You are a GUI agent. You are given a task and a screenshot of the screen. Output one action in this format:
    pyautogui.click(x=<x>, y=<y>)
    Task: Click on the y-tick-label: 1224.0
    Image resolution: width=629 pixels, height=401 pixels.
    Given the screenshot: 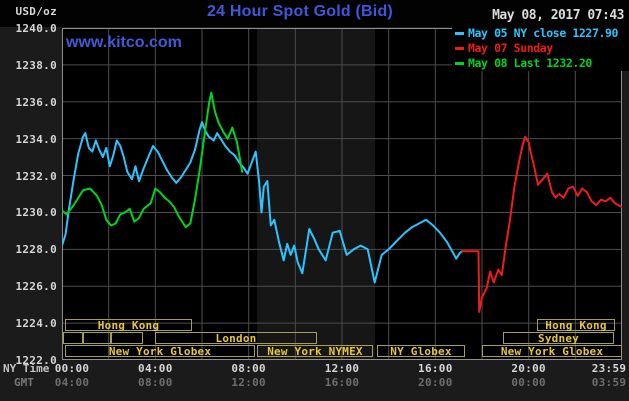 What is the action you would take?
    pyautogui.click(x=36, y=324)
    